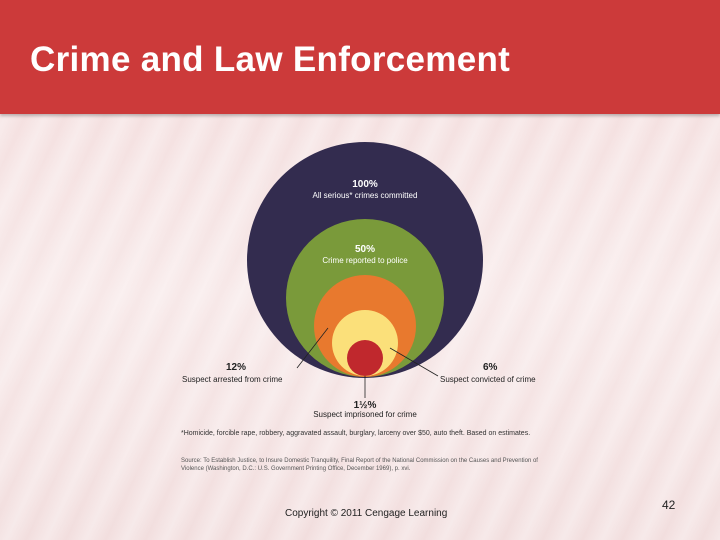  What do you see at coordinates (232, 379) in the screenshot?
I see `label-12: Suspect arrested from crime` at bounding box center [232, 379].